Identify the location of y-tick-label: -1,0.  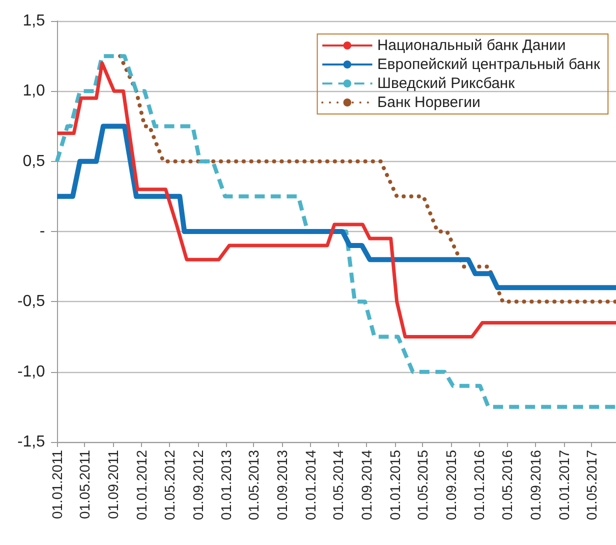
(31, 371).